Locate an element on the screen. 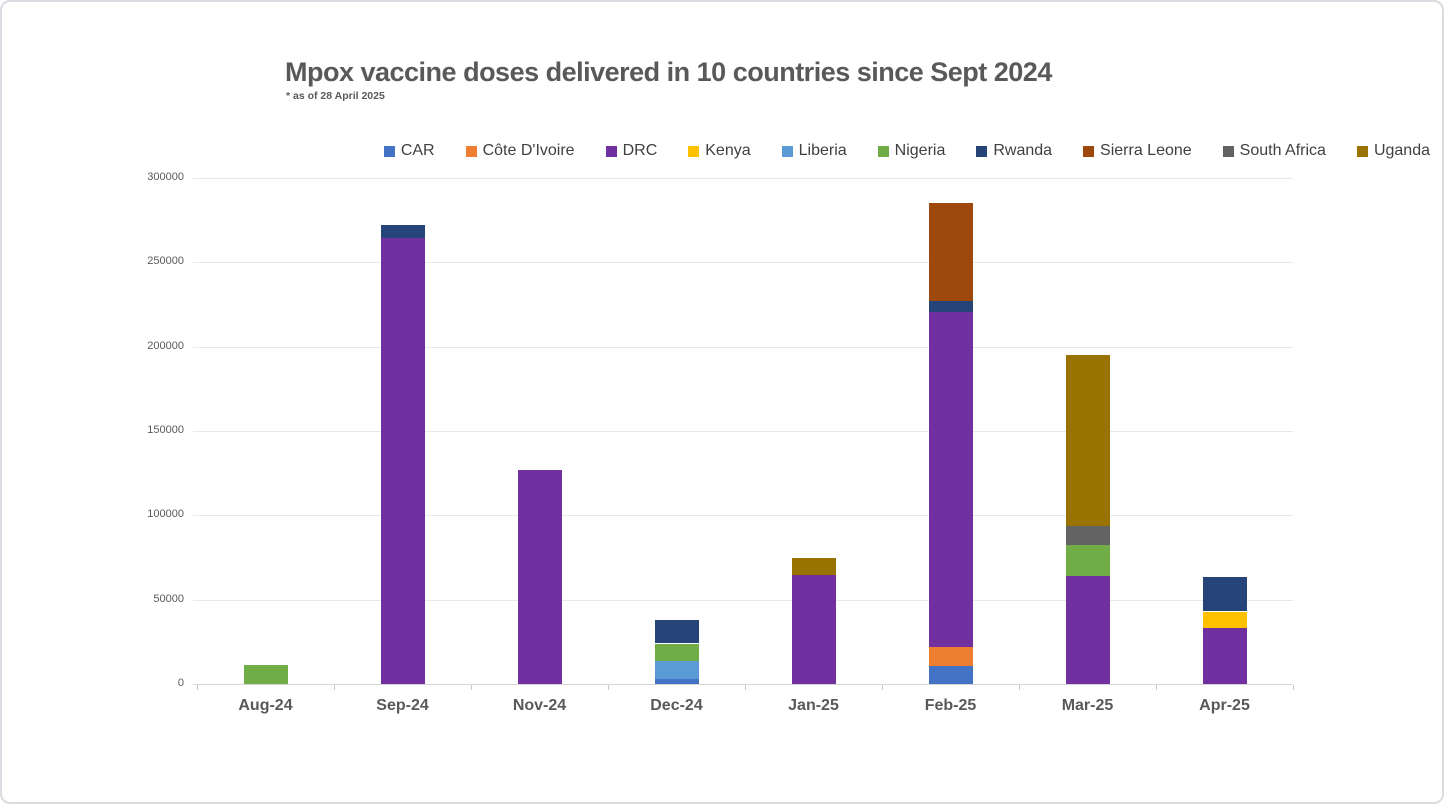 This screenshot has height=804, width=1444. legend-label: Côte D'Ivoire is located at coordinates (528, 150).